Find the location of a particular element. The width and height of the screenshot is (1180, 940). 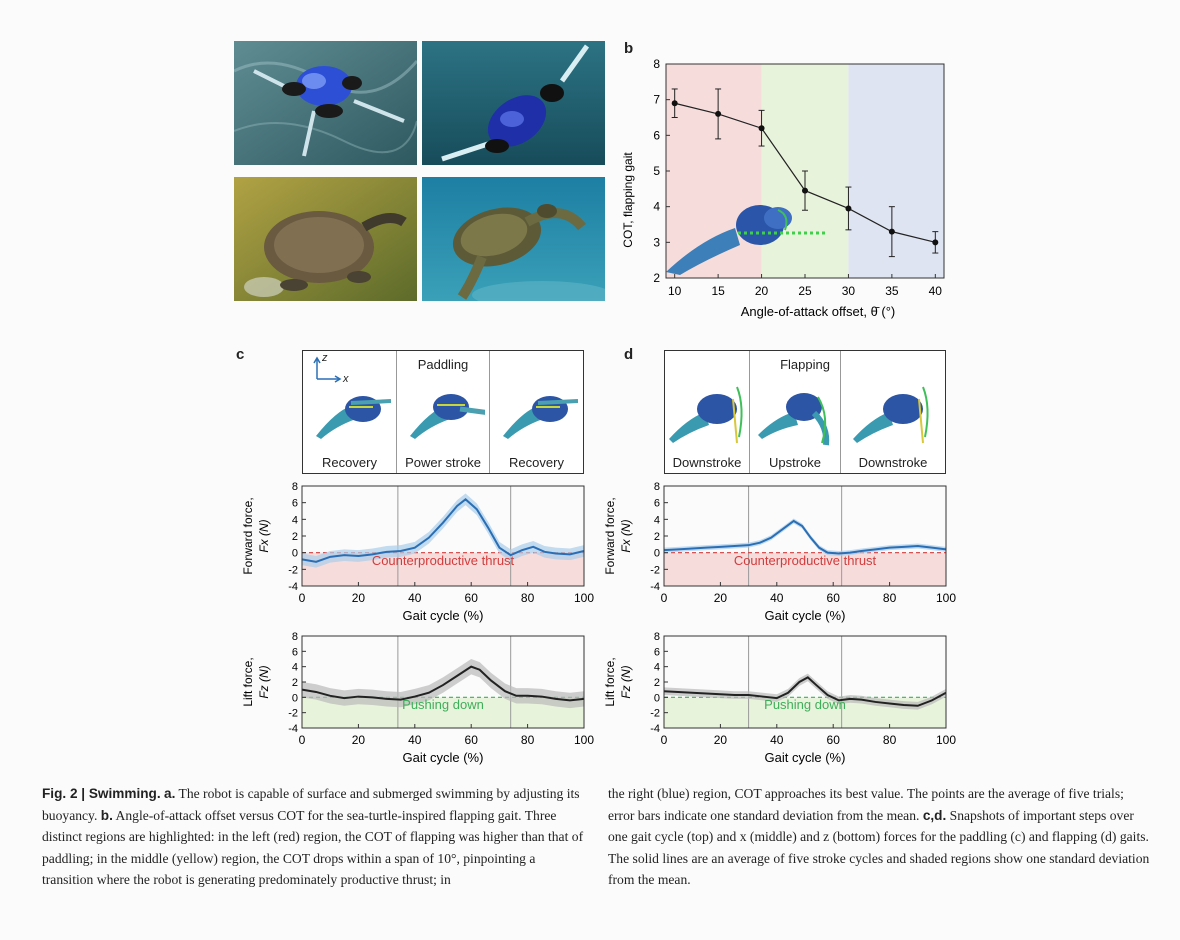

robot-render-illustration is located at coordinates (745, 240).